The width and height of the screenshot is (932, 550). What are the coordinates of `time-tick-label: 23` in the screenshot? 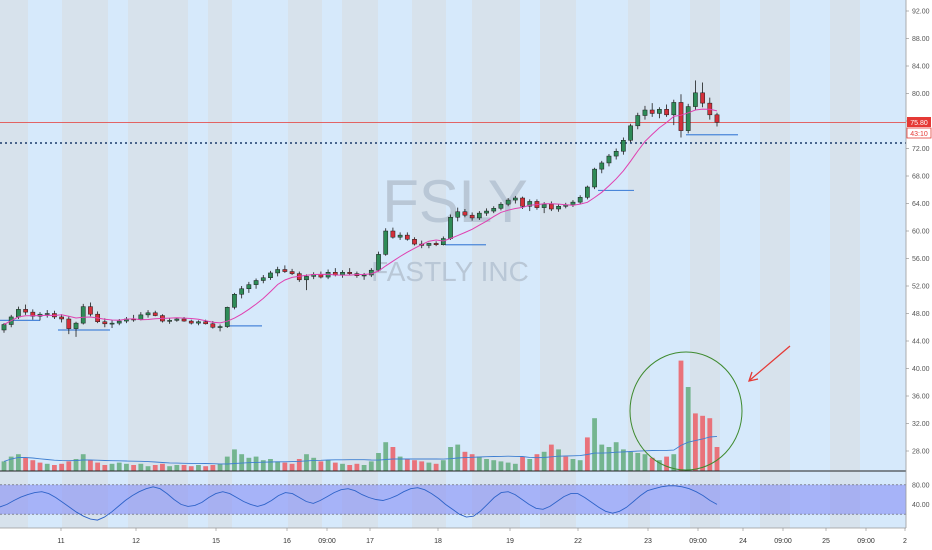 It's located at (648, 541).